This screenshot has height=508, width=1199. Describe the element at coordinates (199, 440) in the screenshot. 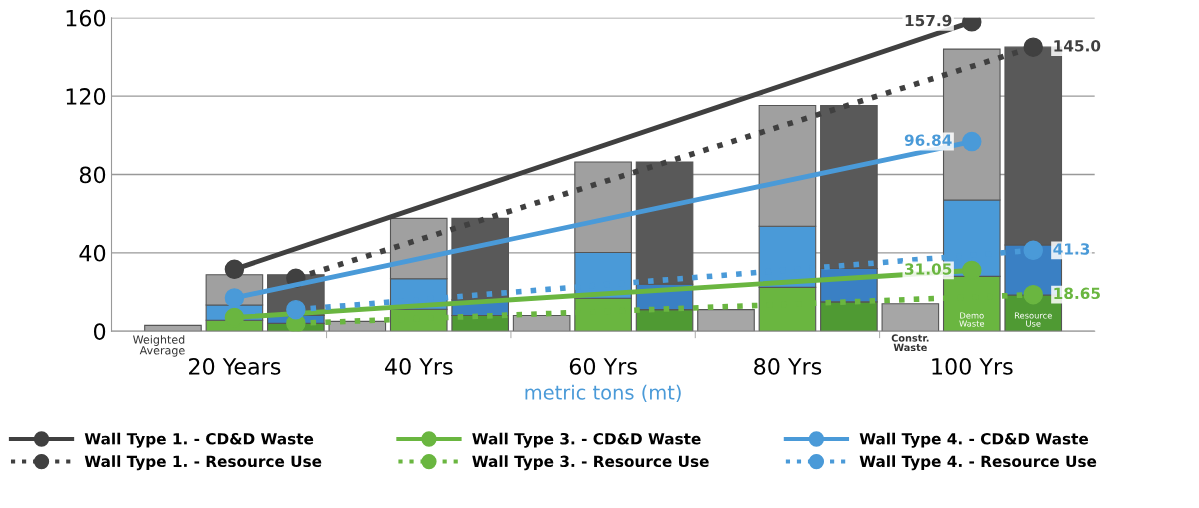

I see `legend-label: Wall Type 1. - CD&D Waste` at that location.